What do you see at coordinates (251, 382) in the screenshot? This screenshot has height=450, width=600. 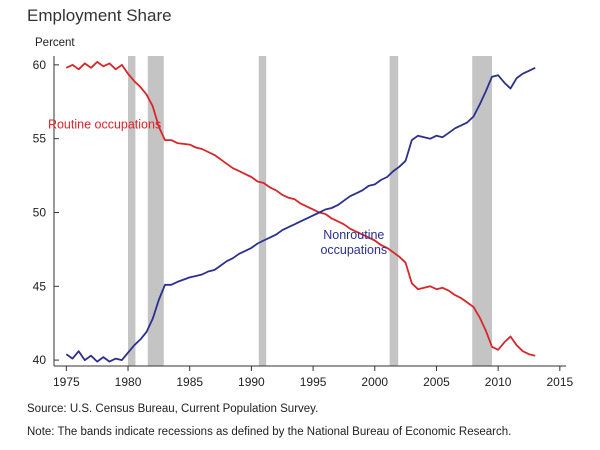 I see `x-tick-label: 1990` at bounding box center [251, 382].